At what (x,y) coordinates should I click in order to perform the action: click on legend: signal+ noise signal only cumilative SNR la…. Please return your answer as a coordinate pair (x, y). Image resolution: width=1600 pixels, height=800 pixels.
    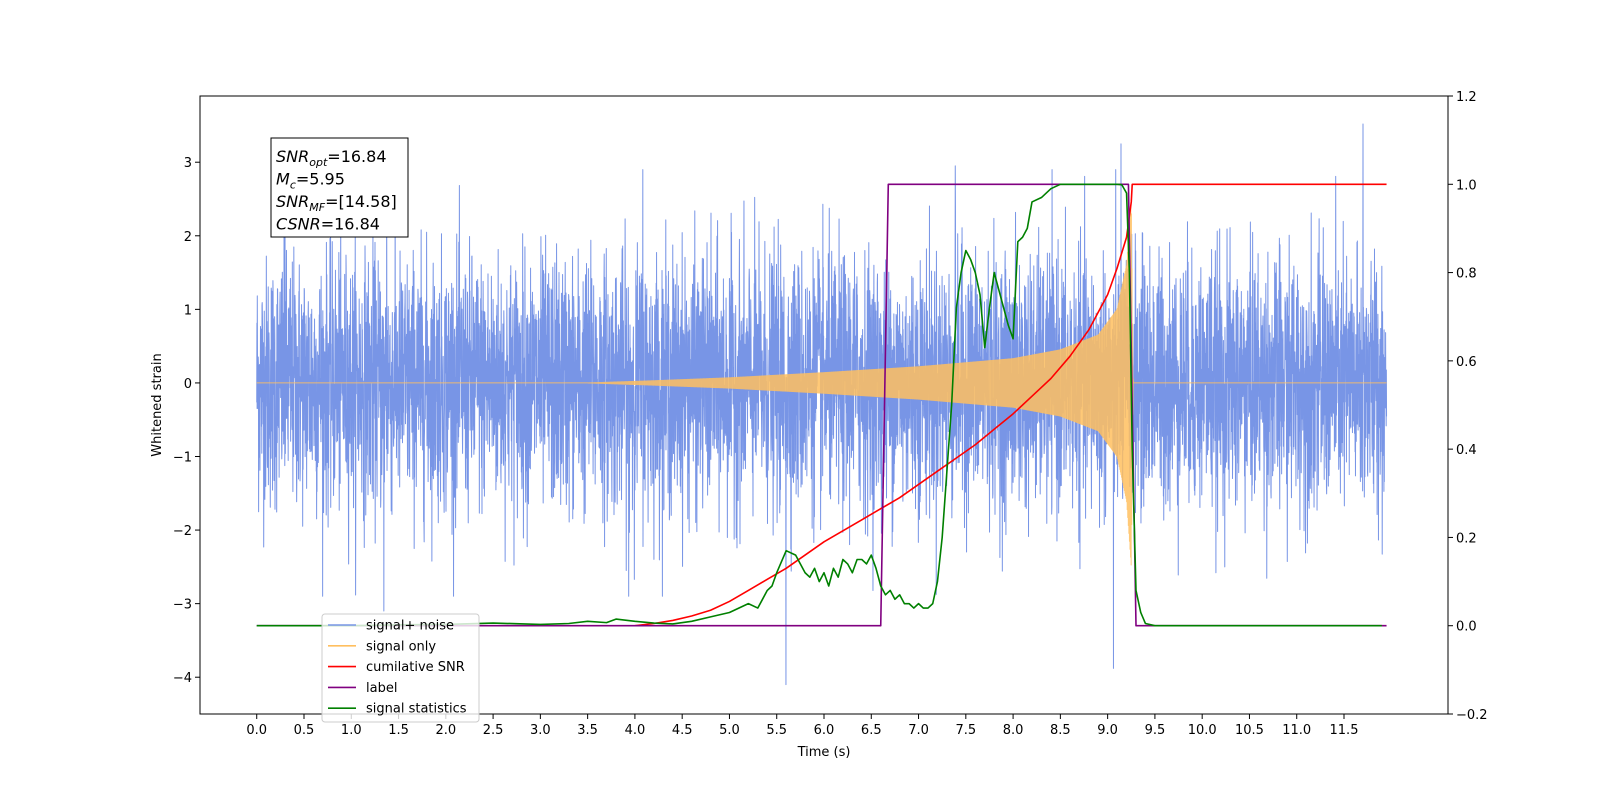
    Looking at the image, I should click on (400, 668).